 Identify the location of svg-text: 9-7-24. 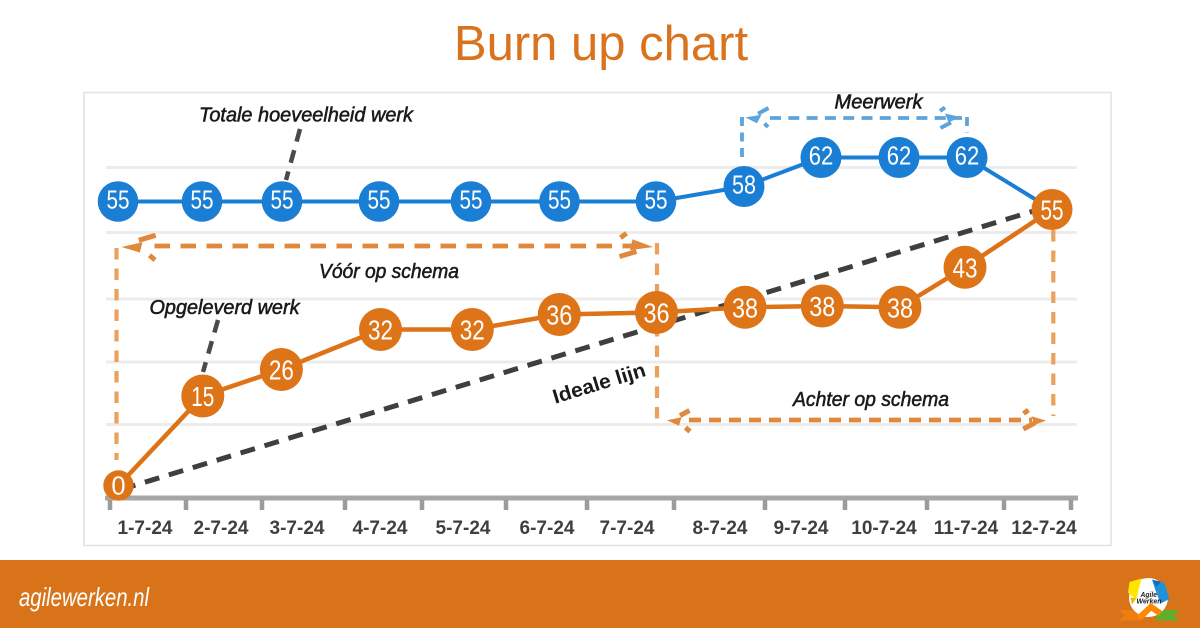
(801, 528).